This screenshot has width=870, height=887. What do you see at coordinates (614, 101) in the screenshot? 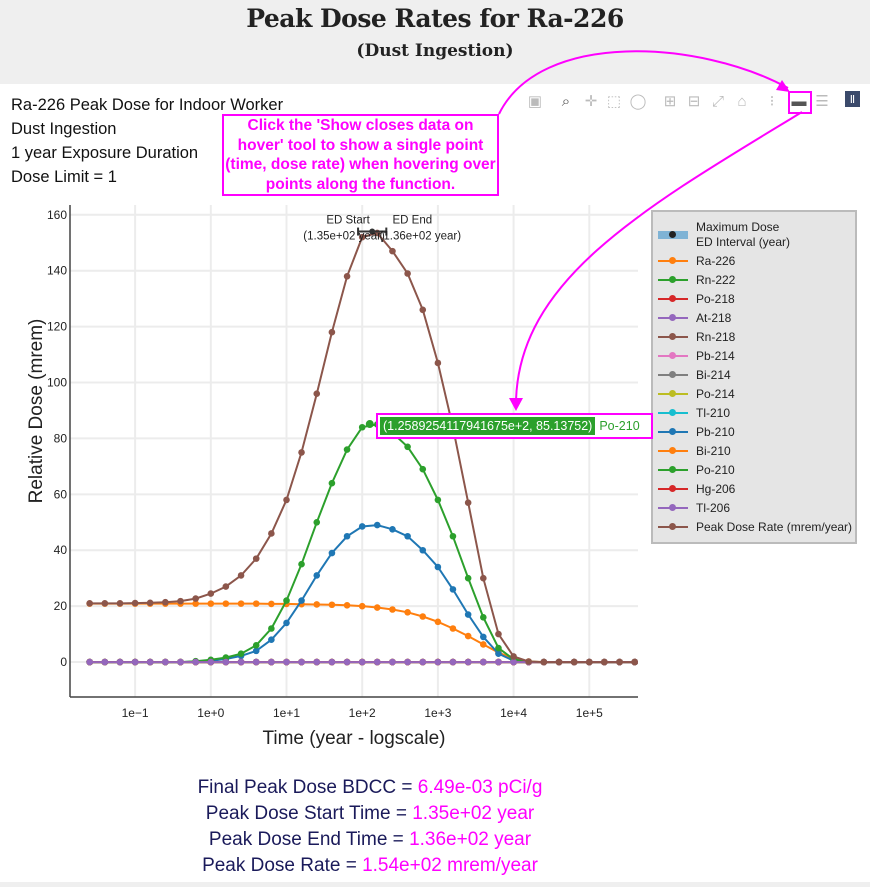
I see `box-select-icon: ⬚` at bounding box center [614, 101].